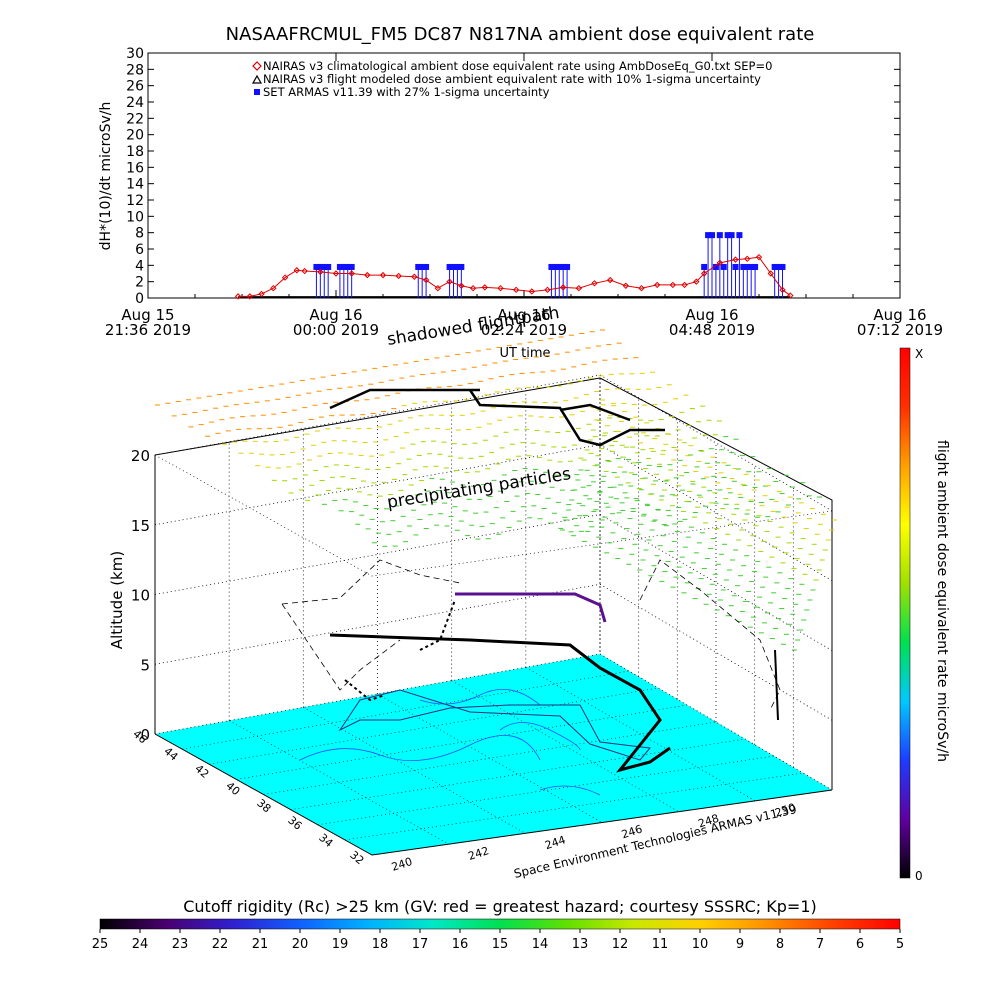 The height and width of the screenshot is (1000, 1000). Describe the element at coordinates (135, 185) in the screenshot. I see `y-tick-label: 14` at that location.